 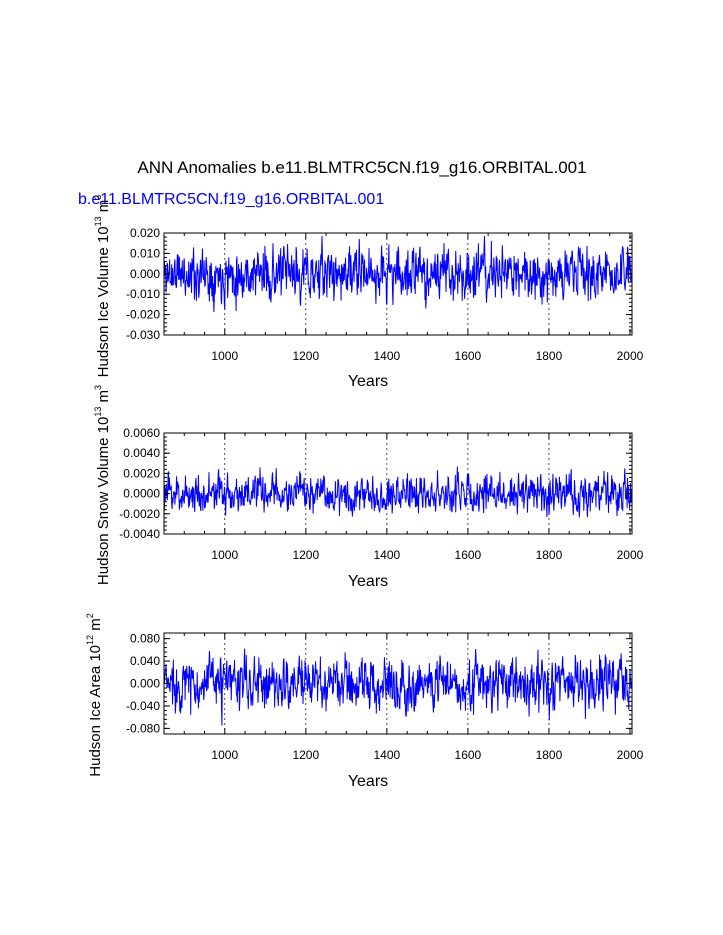 I want to click on y-tick-label: -0.030, so click(x=143, y=335).